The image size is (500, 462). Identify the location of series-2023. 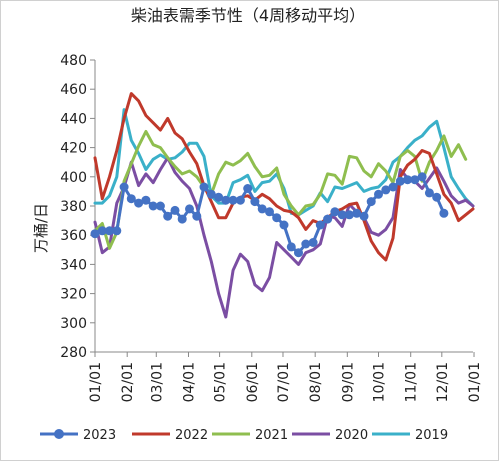
(269, 215).